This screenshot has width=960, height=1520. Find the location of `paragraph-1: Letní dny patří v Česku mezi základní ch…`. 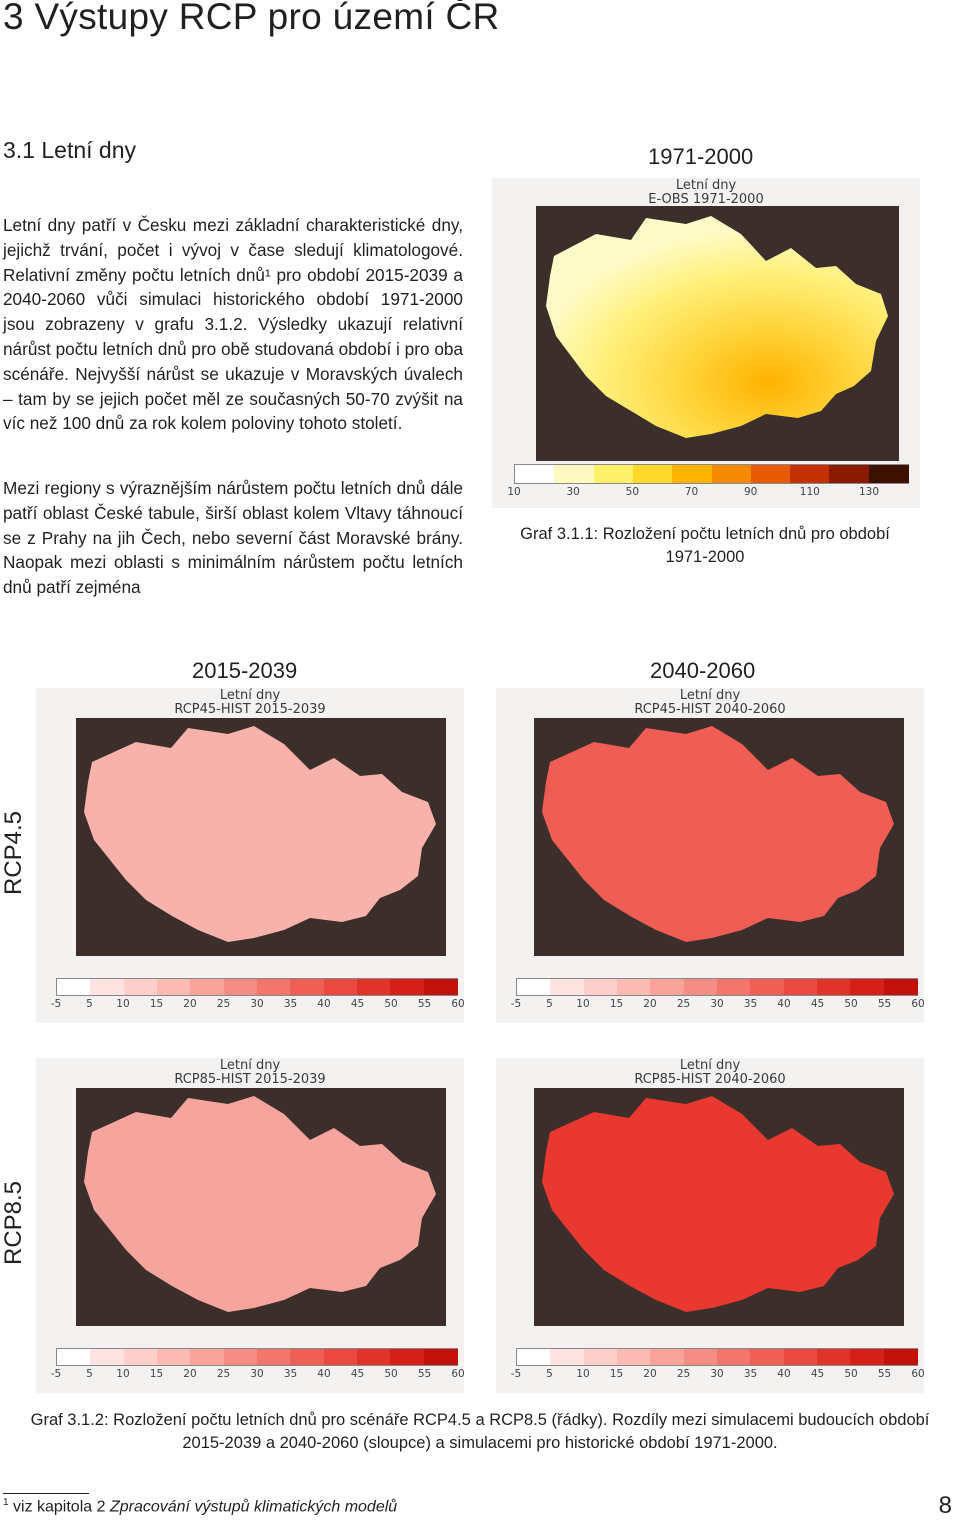

paragraph-1: Letní dny patří v Česku mezi základní ch… is located at coordinates (233, 324).